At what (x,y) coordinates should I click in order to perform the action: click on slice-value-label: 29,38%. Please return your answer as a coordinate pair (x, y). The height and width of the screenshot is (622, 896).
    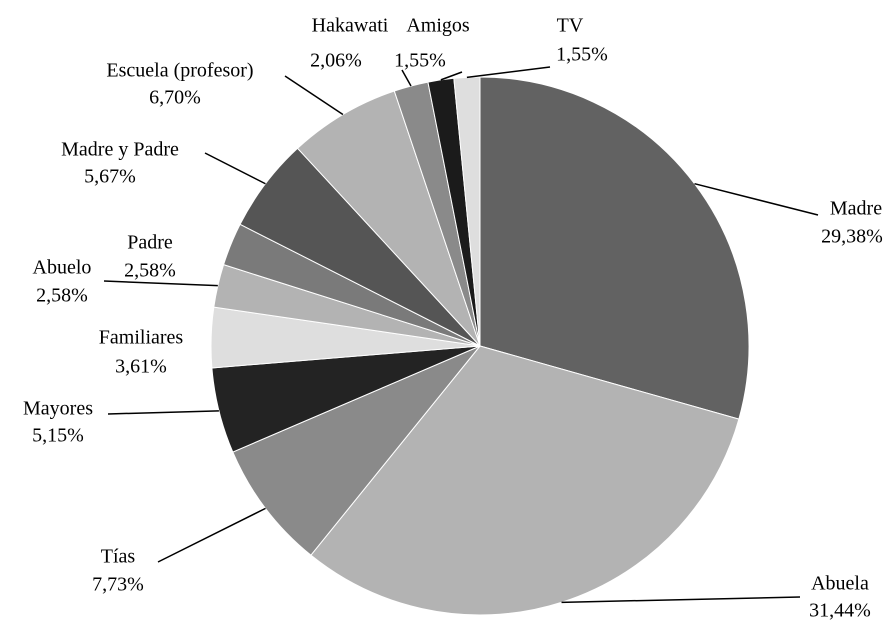
    Looking at the image, I should click on (852, 237).